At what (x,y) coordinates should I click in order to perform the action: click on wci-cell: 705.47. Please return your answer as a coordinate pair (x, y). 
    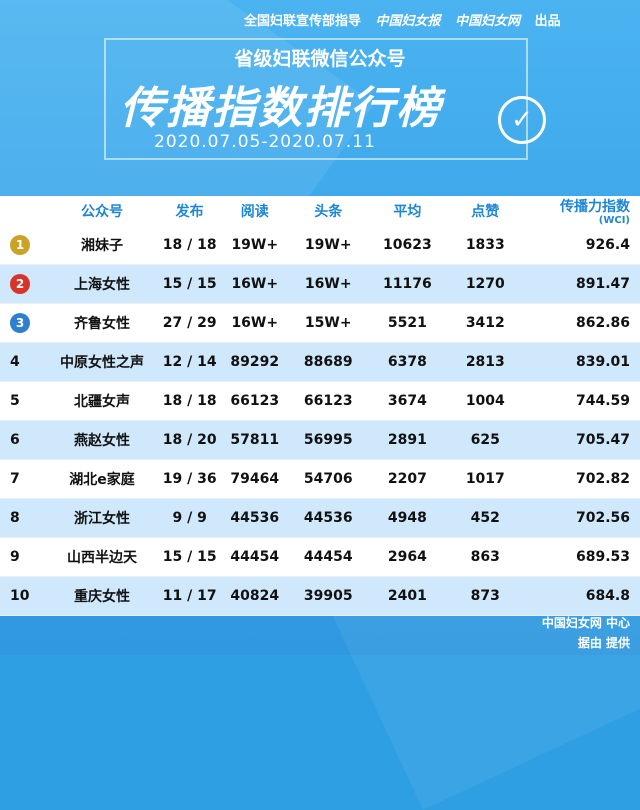
    Looking at the image, I should click on (581, 440).